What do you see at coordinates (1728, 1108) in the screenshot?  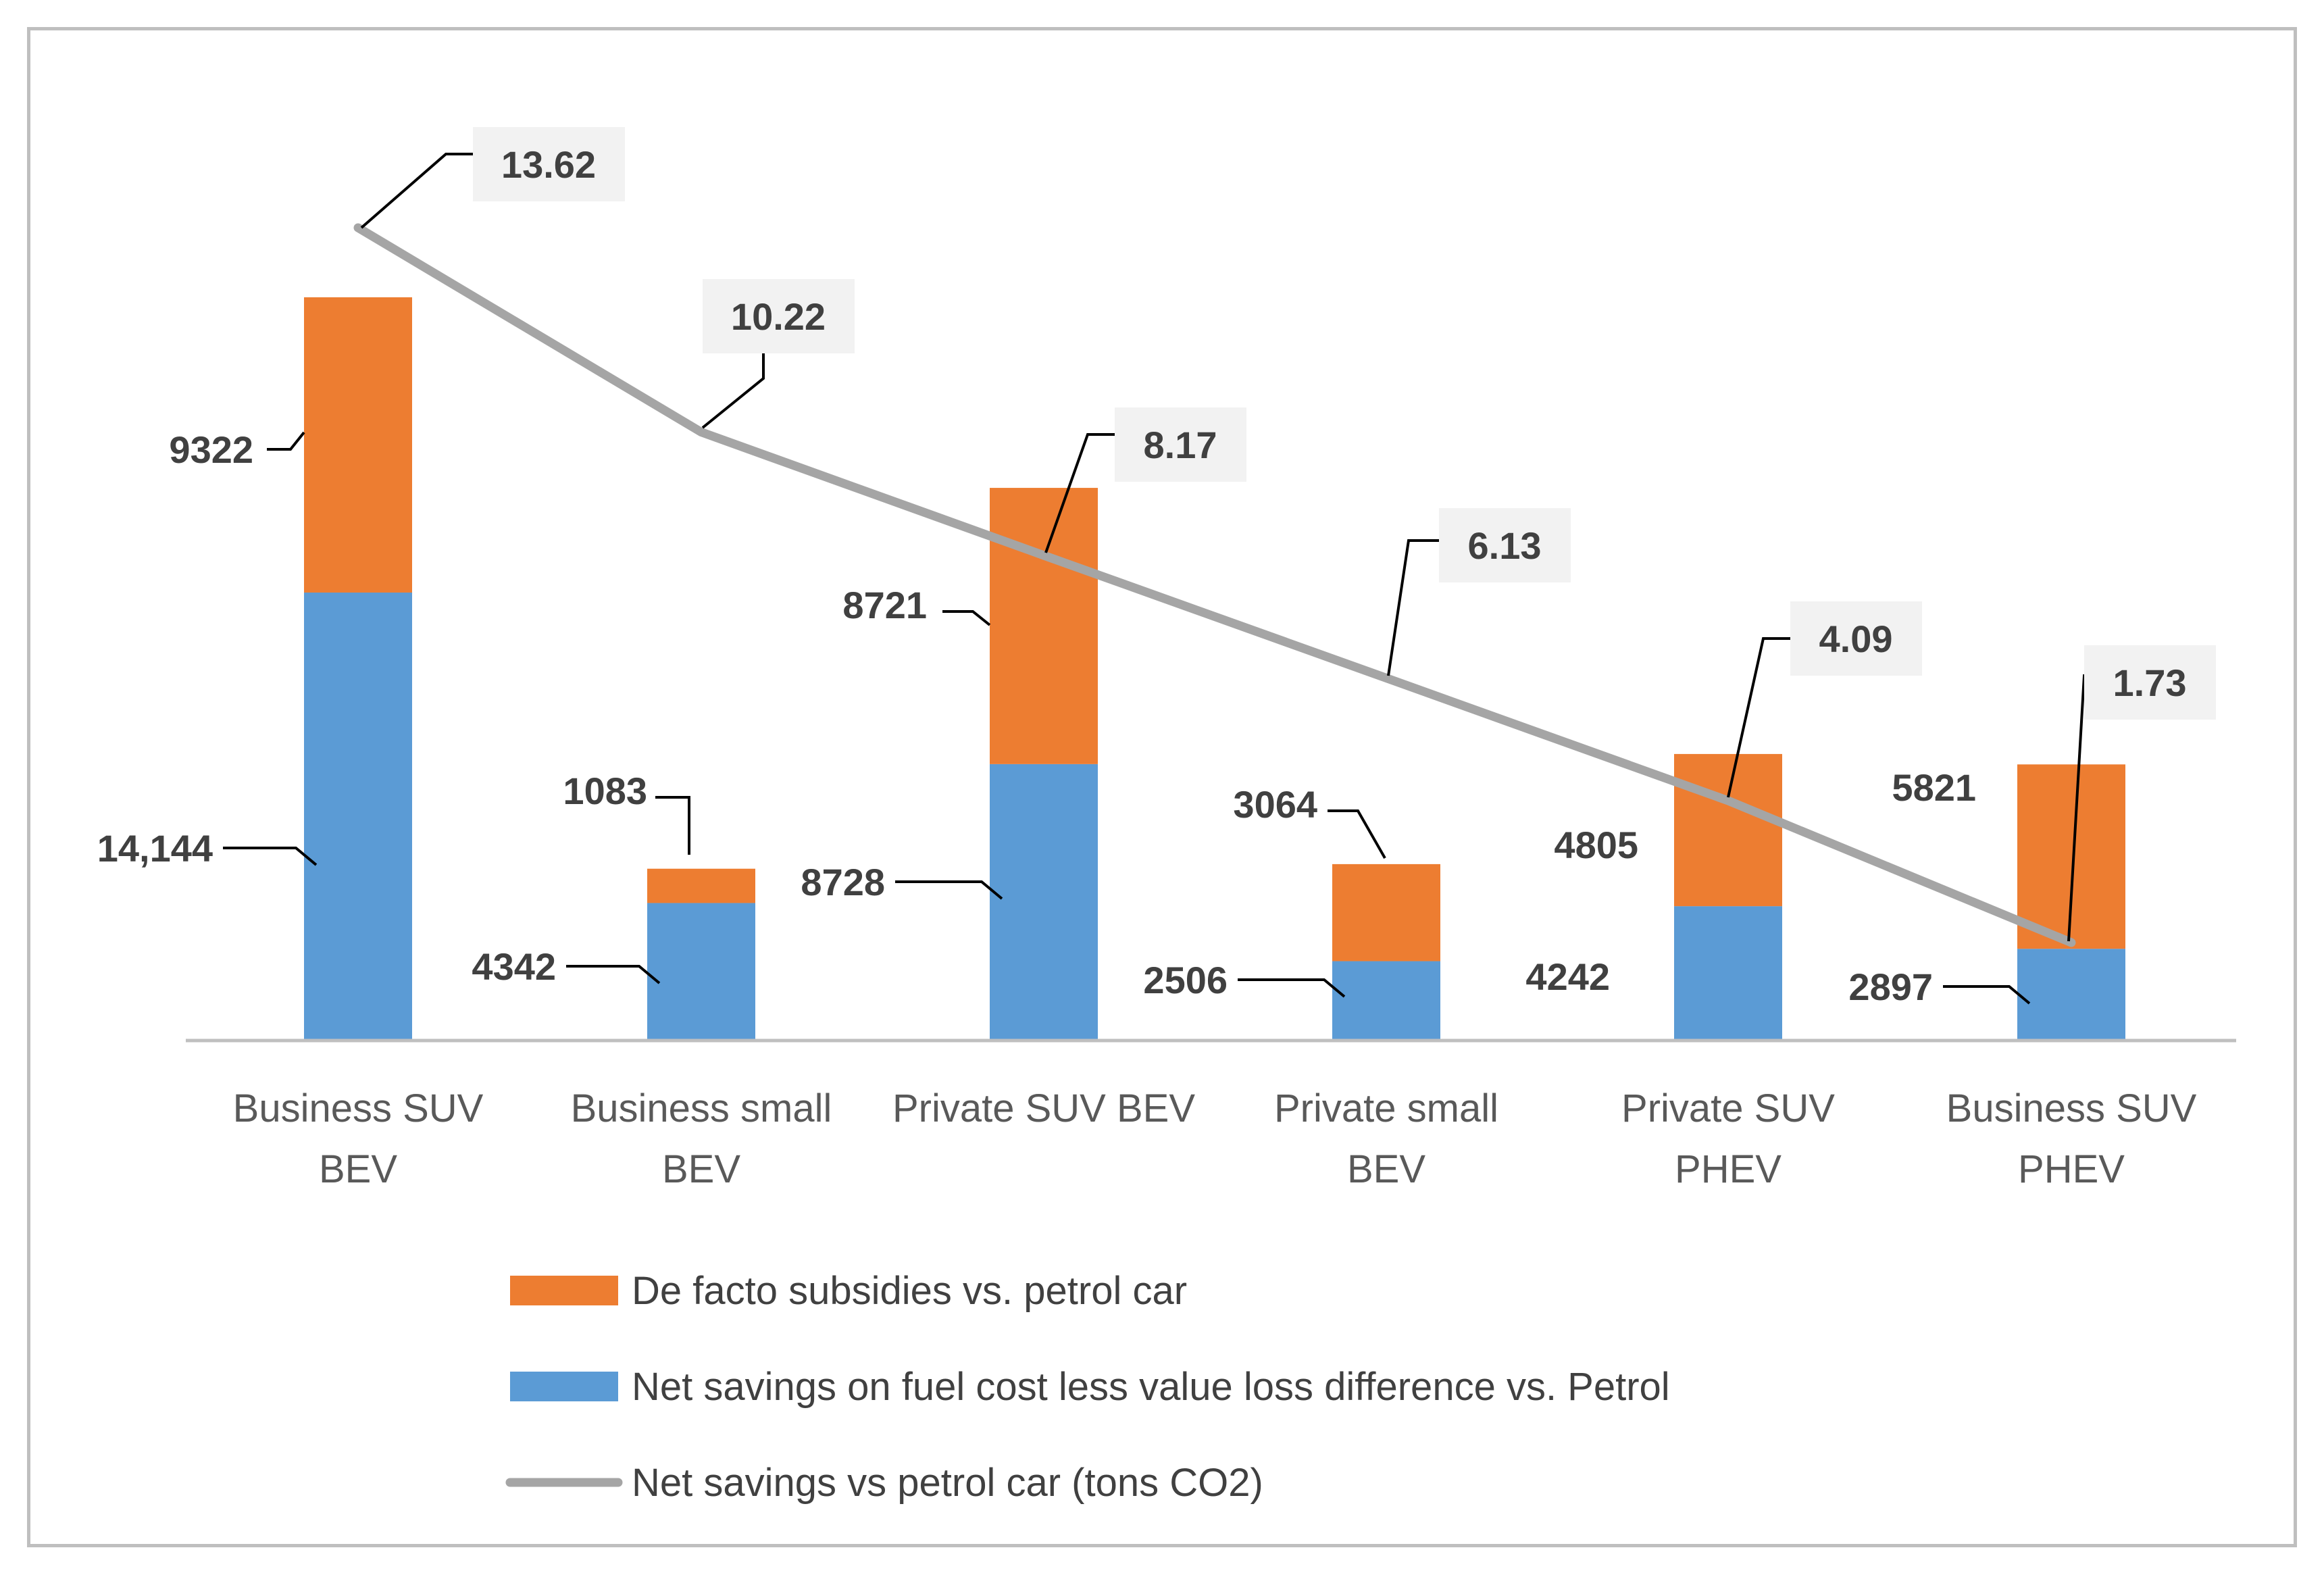 I see `category-label-4-0: Private SUV` at bounding box center [1728, 1108].